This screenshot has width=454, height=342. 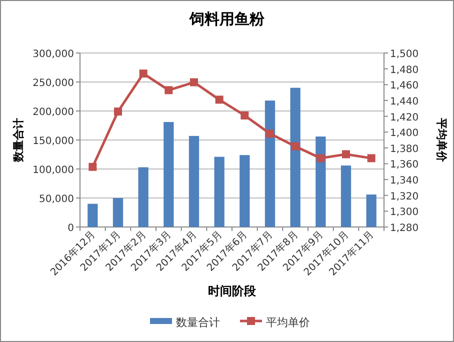 What do you see at coordinates (404, 102) in the screenshot?
I see `y2-tick-label: 1,440` at bounding box center [404, 102].